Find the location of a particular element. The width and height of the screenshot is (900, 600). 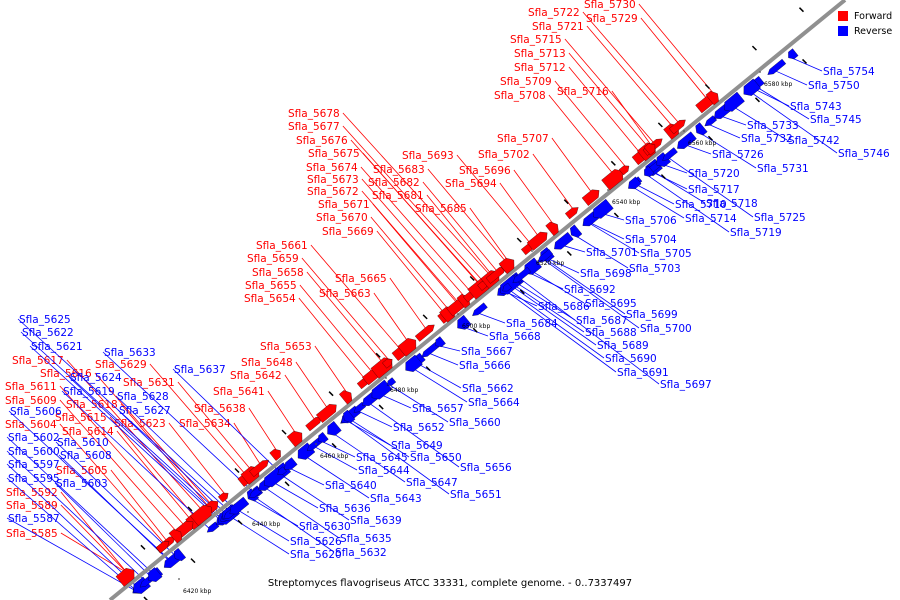

reverse-gene-label: Sfla_5720 is located at coordinates (714, 174).